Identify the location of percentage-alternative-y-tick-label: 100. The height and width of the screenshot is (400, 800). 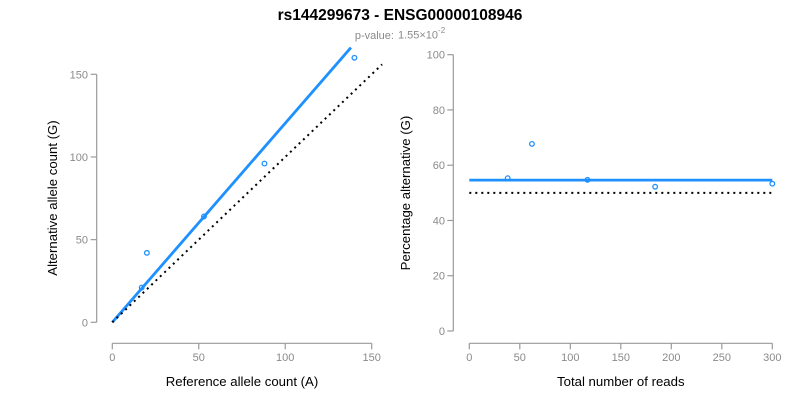
(436, 56).